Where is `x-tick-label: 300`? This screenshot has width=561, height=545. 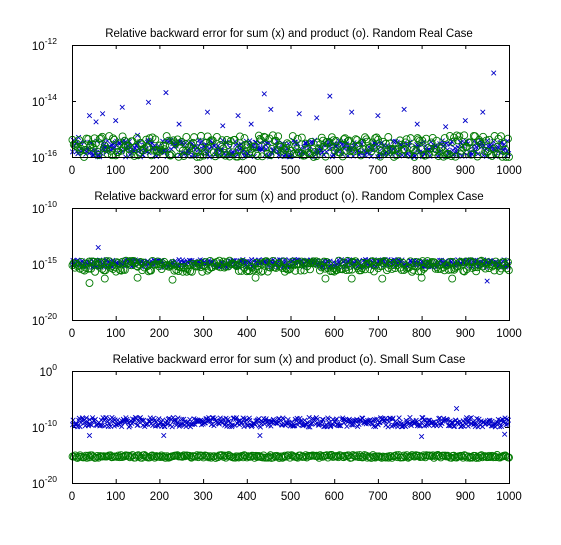 x-tick-label: 300 is located at coordinates (203, 497).